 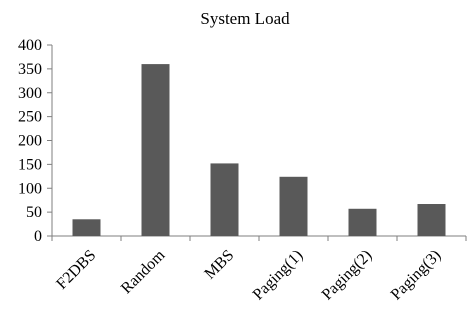 What do you see at coordinates (416, 275) in the screenshot?
I see `x-tick-label: Paging(3)` at bounding box center [416, 275].